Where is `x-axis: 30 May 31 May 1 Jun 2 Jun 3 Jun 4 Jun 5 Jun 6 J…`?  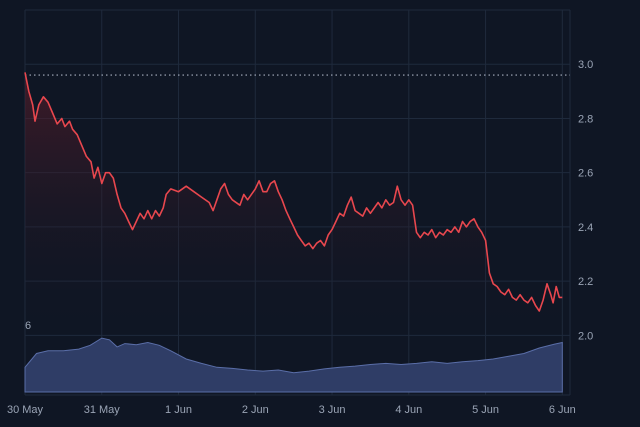 x-axis: 30 May 31 May 1 Jun 2 Jun 3 Jun 4 Jun 5 Jun 6 J… is located at coordinates (291, 410).